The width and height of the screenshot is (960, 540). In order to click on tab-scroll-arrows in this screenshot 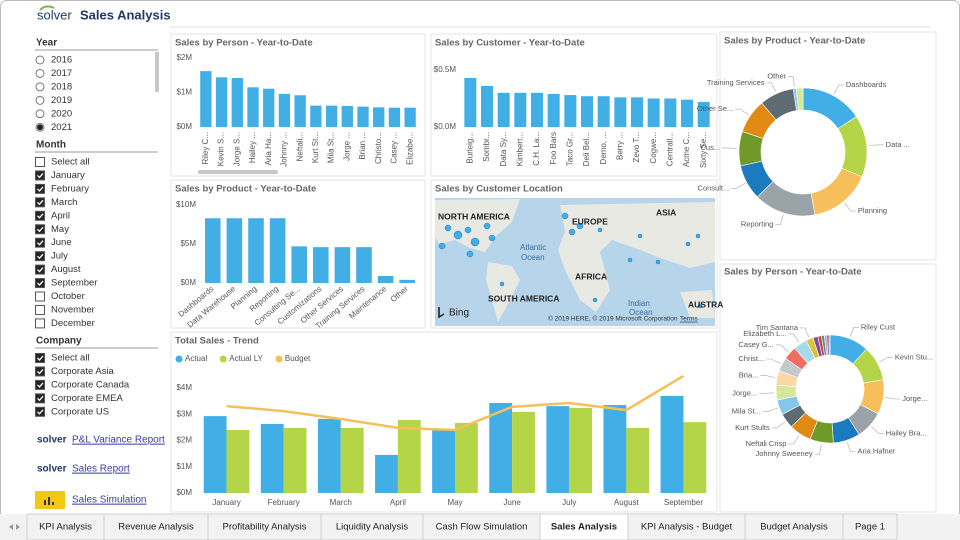, I will do `click(14, 527)`.